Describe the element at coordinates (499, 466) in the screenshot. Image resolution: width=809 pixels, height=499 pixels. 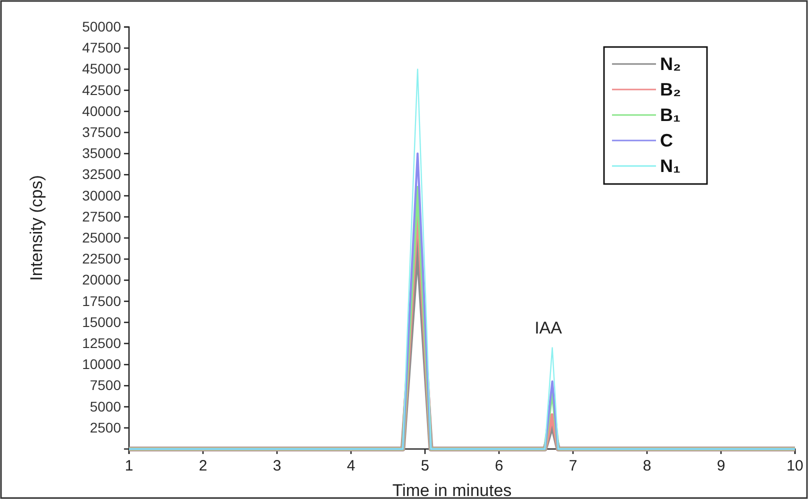
I see `x-tick-label: 6` at that location.